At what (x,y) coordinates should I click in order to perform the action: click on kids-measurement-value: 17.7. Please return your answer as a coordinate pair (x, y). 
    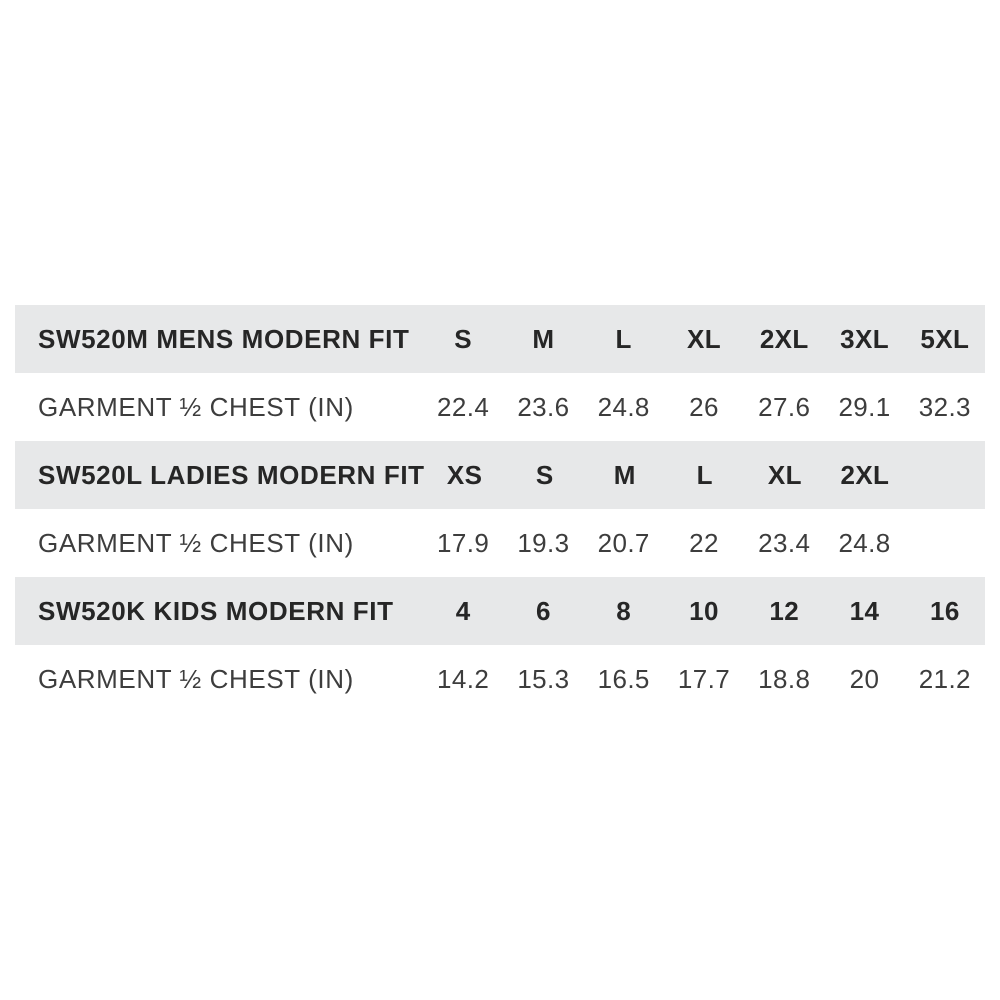
    Looking at the image, I should click on (704, 679).